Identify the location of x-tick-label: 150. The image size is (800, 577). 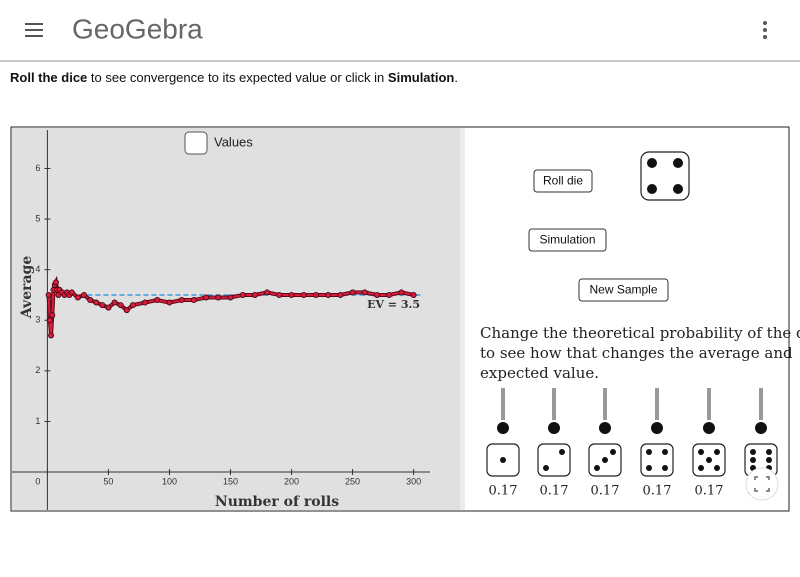
(230, 481).